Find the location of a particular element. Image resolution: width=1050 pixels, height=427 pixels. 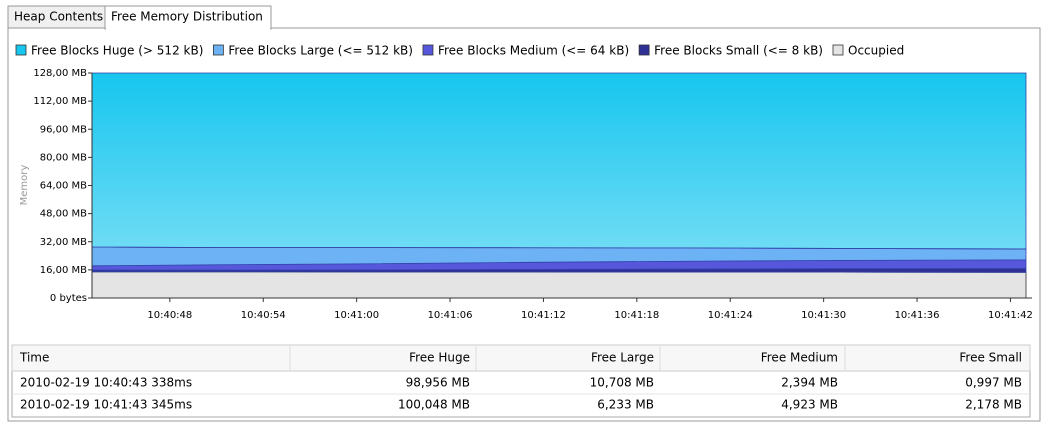

x-tick-label: 10:41:36 is located at coordinates (917, 315).